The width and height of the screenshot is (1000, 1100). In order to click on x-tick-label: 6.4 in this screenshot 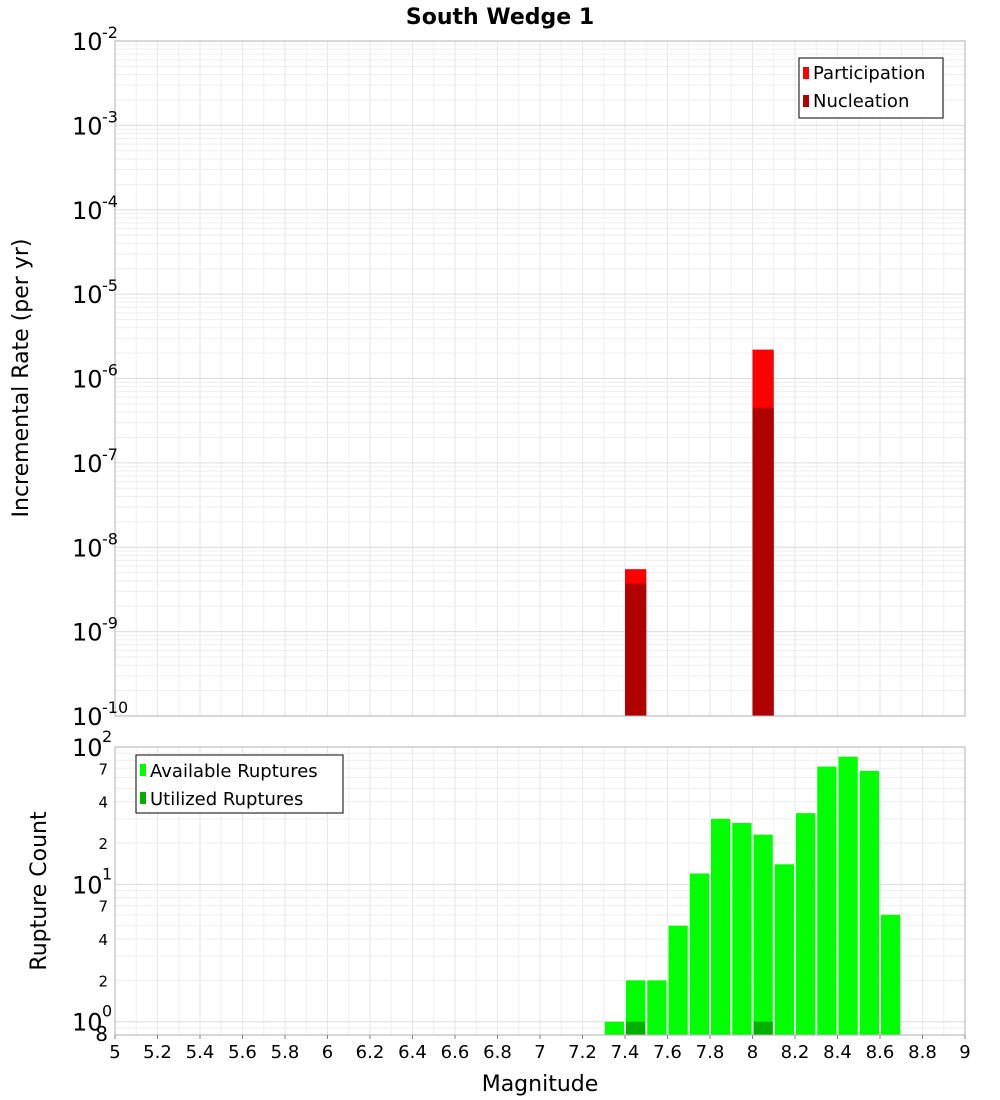, I will do `click(412, 1052)`.